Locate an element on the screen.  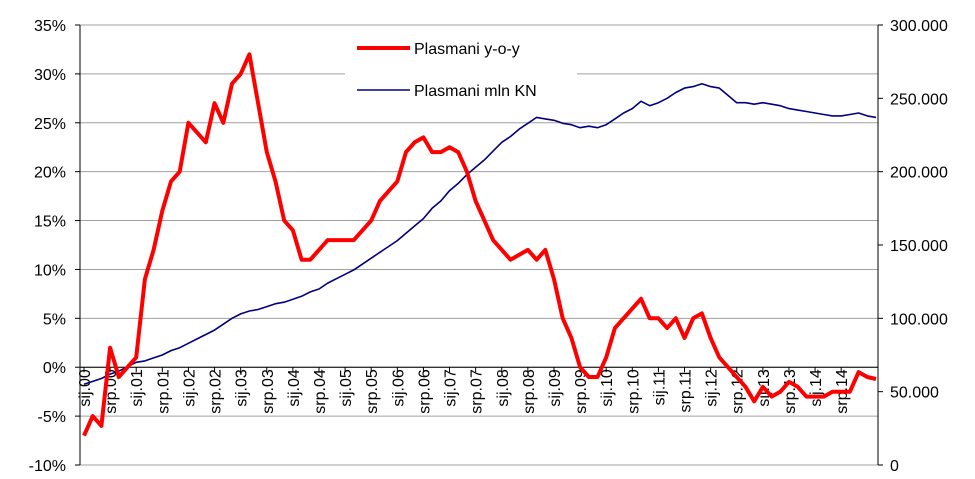
x-tick-label: sij.07 is located at coordinates (451, 387).